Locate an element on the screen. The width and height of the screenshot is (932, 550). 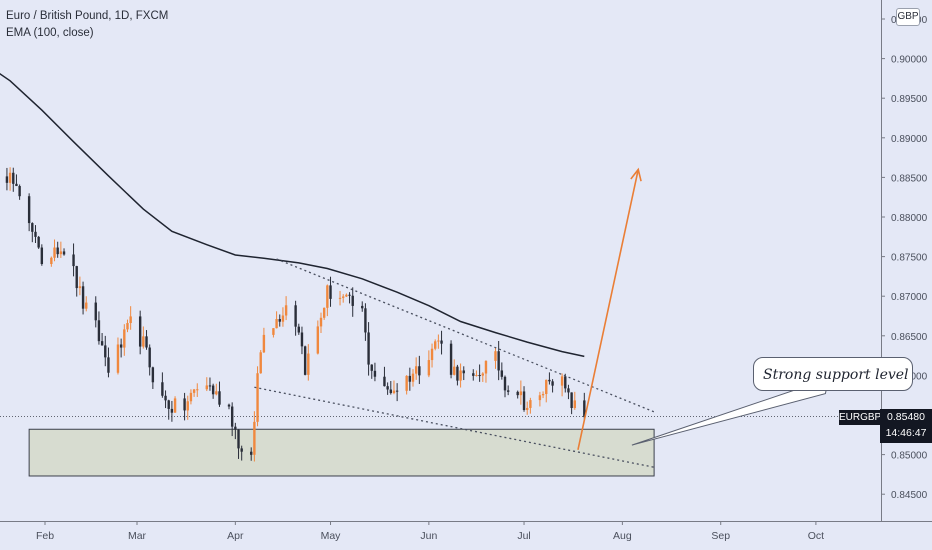
price-tick-label: 0.84500 is located at coordinates (909, 495).